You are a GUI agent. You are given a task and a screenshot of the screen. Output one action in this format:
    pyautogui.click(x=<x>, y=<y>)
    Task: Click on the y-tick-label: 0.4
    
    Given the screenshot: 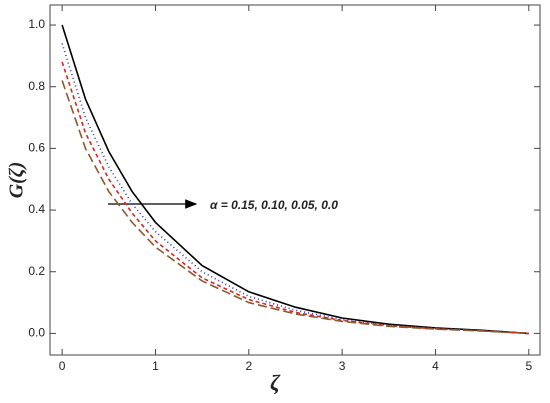 What is the action you would take?
    pyautogui.click(x=36, y=209)
    